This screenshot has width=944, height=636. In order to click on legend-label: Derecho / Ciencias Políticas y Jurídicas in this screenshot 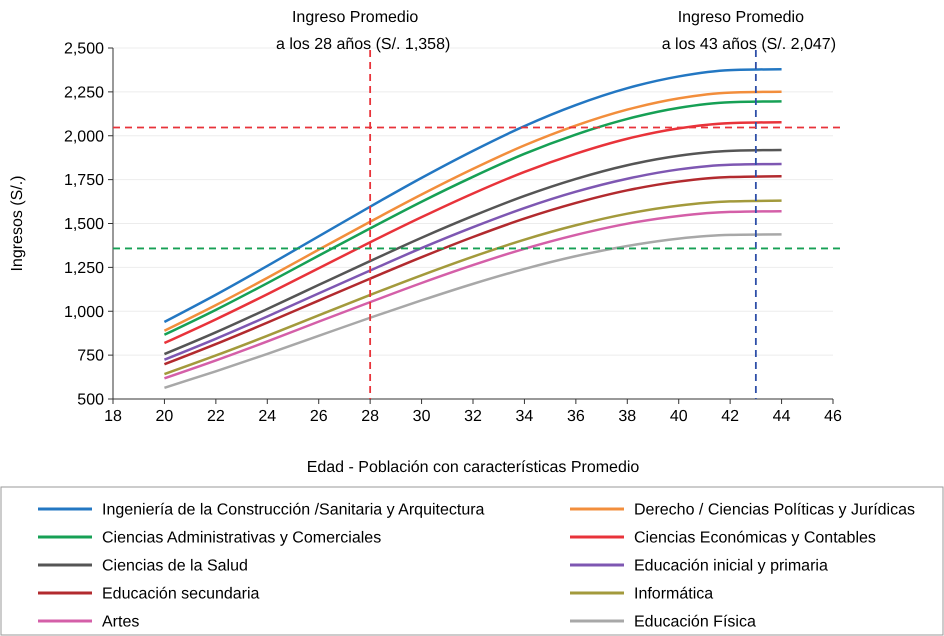, I will do `click(774, 510)`.